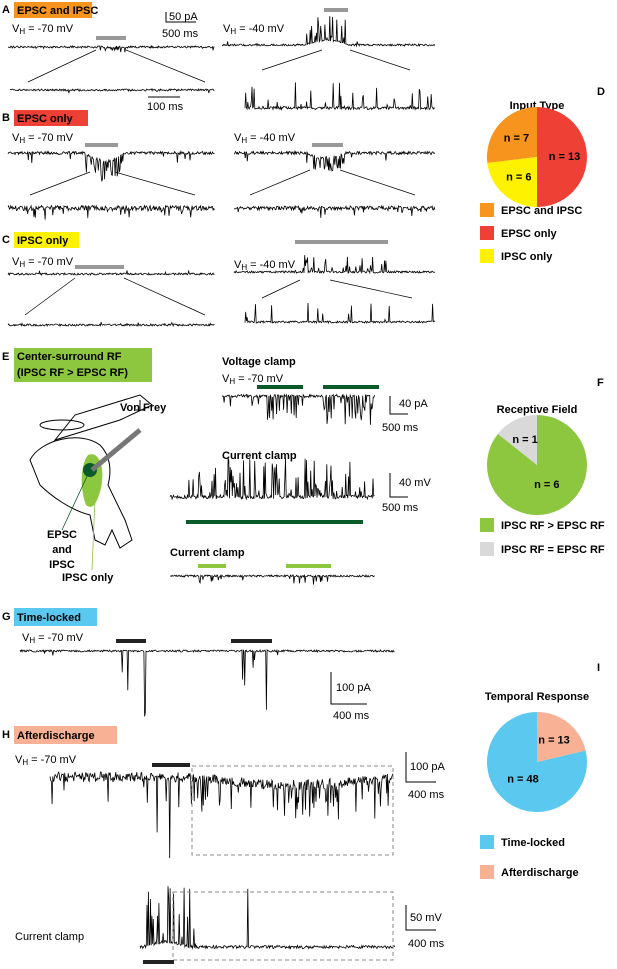 Image resolution: width=617 pixels, height=969 pixels. Describe the element at coordinates (415, 483) in the screenshot. I see `scale-label: 40 mV` at that location.